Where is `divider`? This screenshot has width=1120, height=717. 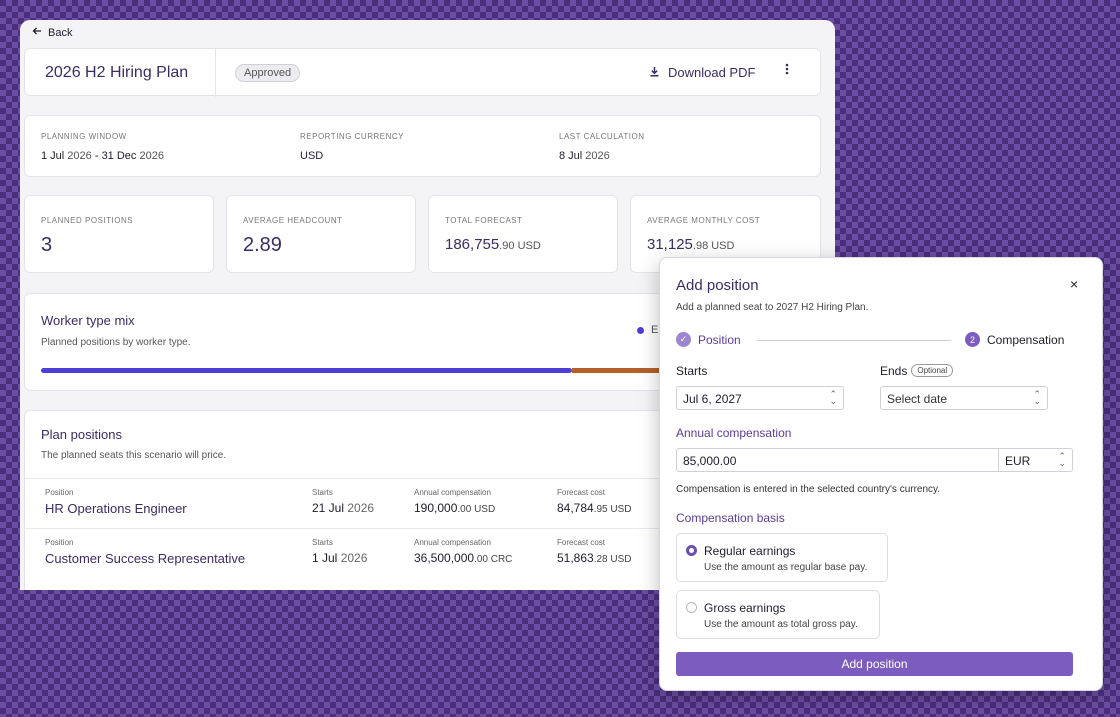
divider is located at coordinates (215, 73).